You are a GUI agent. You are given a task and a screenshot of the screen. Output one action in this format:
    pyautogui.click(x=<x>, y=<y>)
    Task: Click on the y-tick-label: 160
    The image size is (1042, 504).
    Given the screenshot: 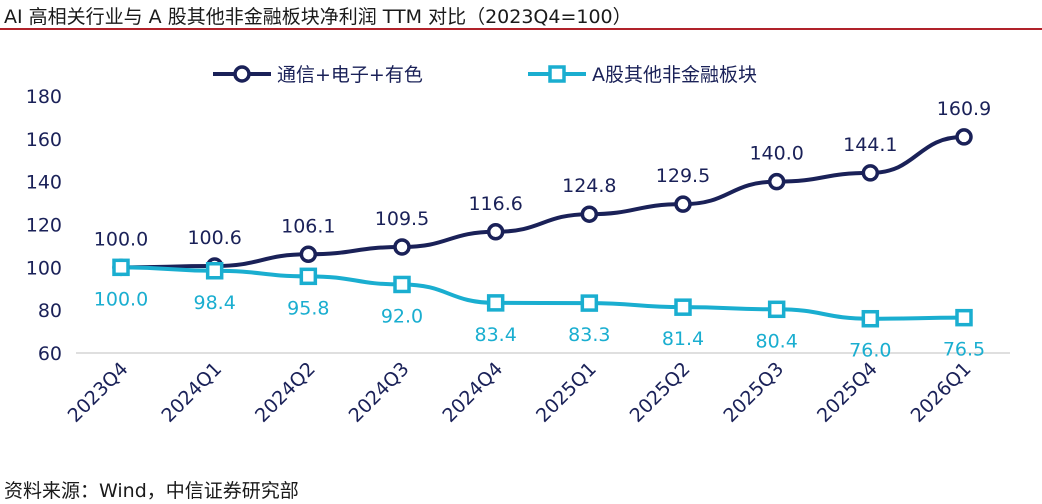 What is the action you would take?
    pyautogui.click(x=44, y=140)
    